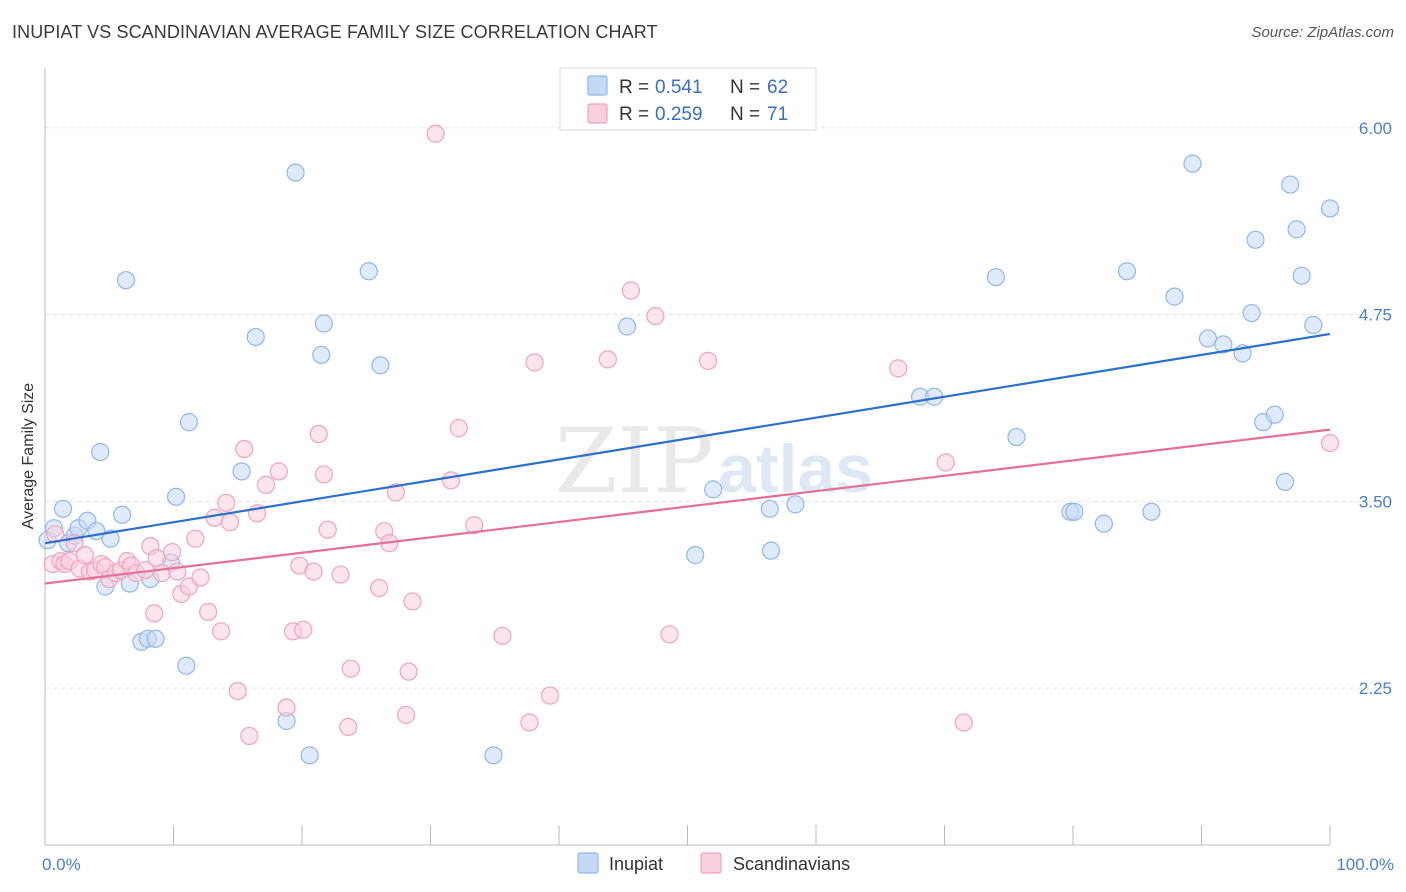  I want to click on chart-source: Source: ZipAtlas.com, so click(1322, 32).